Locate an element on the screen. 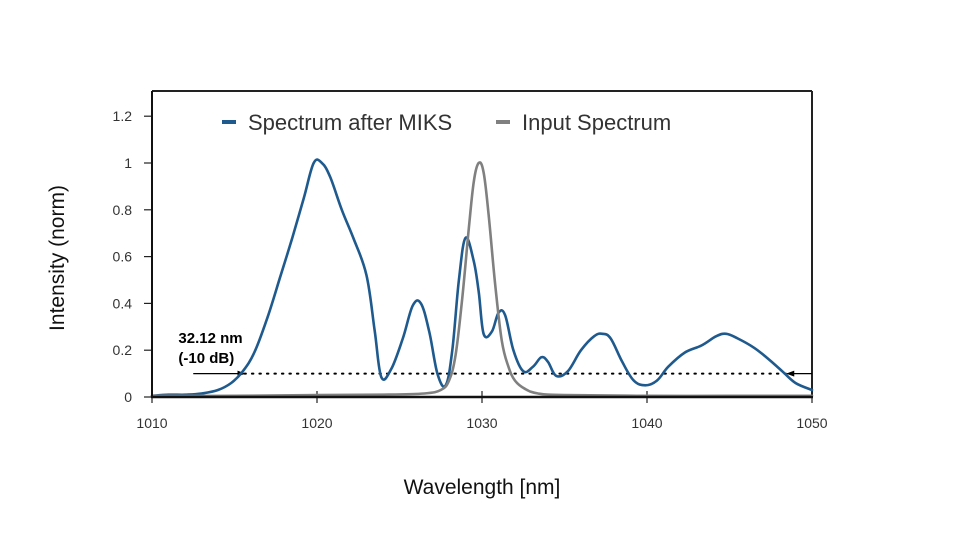 The height and width of the screenshot is (540, 960). legend: Spectrum after MIKS Input Spectrum is located at coordinates (446, 122).